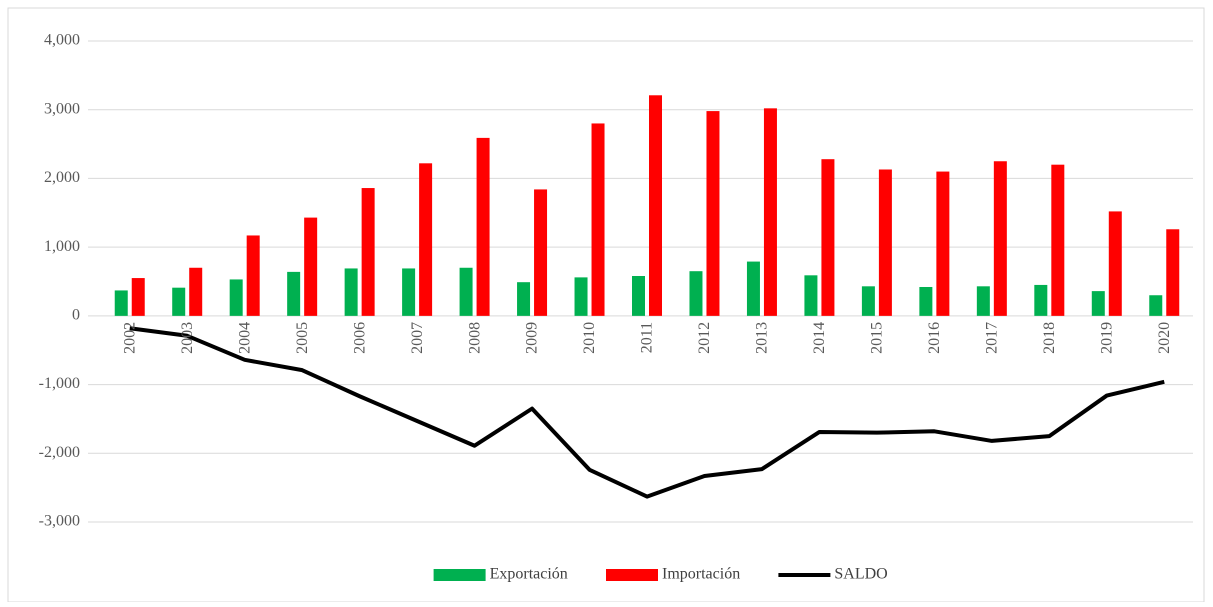 This screenshot has width=1213, height=607. What do you see at coordinates (589, 338) in the screenshot?
I see `x-tick-label: 2010` at bounding box center [589, 338].